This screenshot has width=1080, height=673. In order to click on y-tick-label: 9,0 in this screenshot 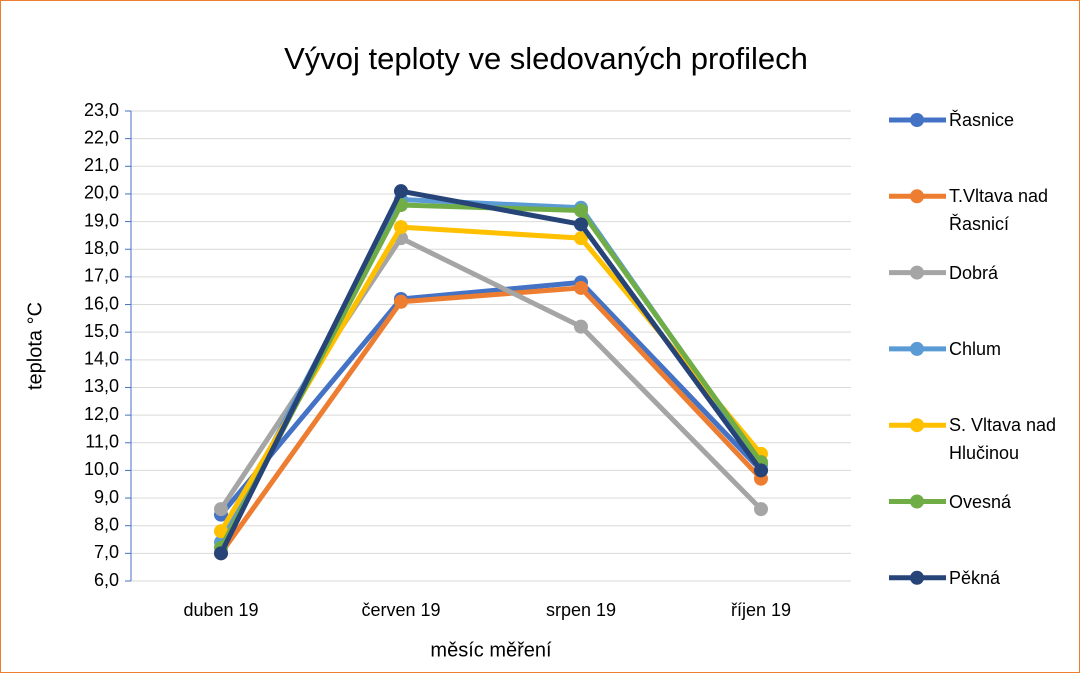, I will do `click(106, 497)`.